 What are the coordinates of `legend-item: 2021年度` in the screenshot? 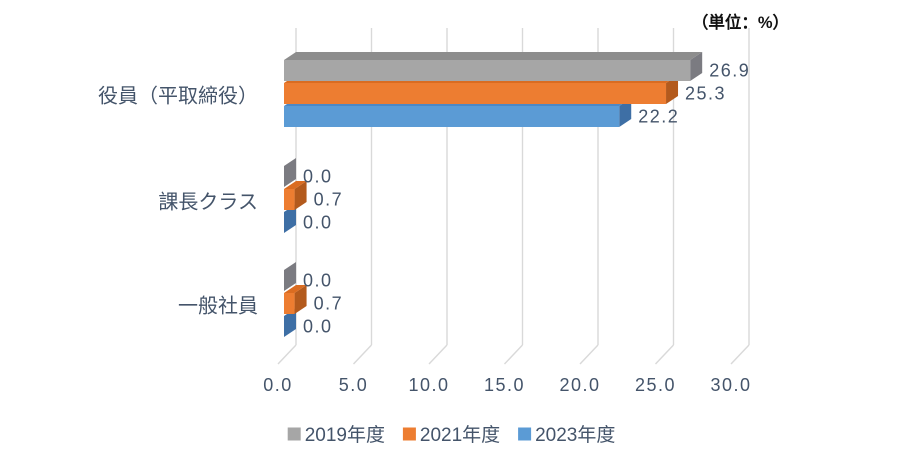 It's located at (451, 435).